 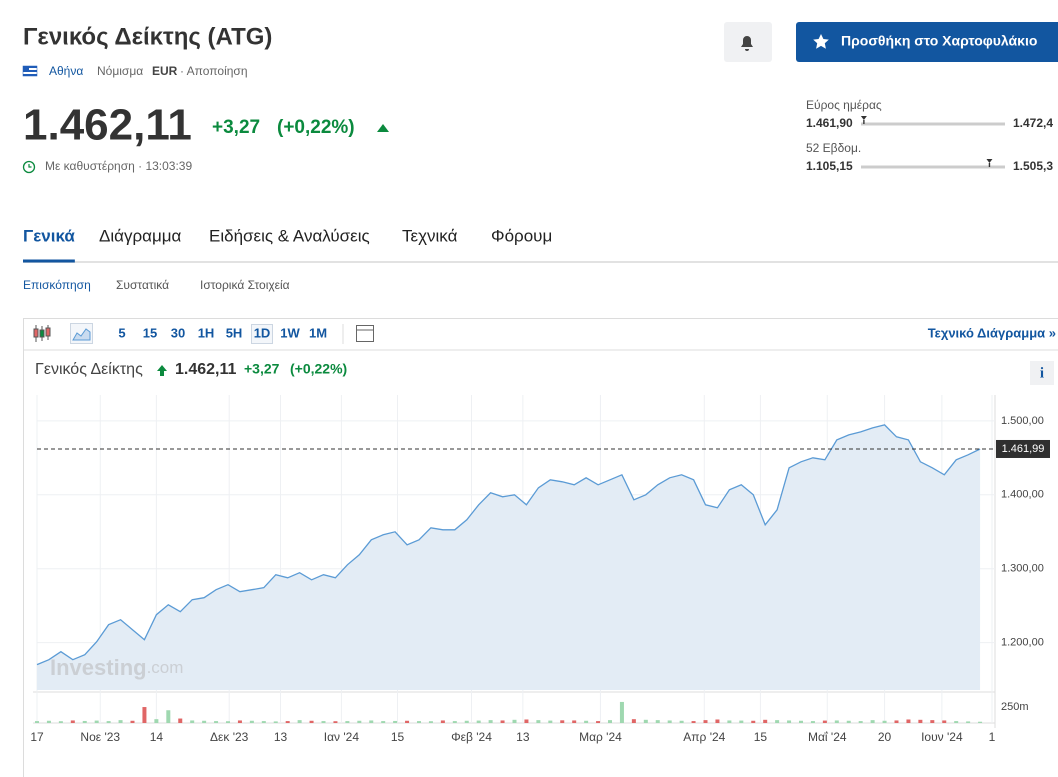 What do you see at coordinates (827, 737) in the screenshot?
I see `x-tick-label: Μαΐ '24` at bounding box center [827, 737].